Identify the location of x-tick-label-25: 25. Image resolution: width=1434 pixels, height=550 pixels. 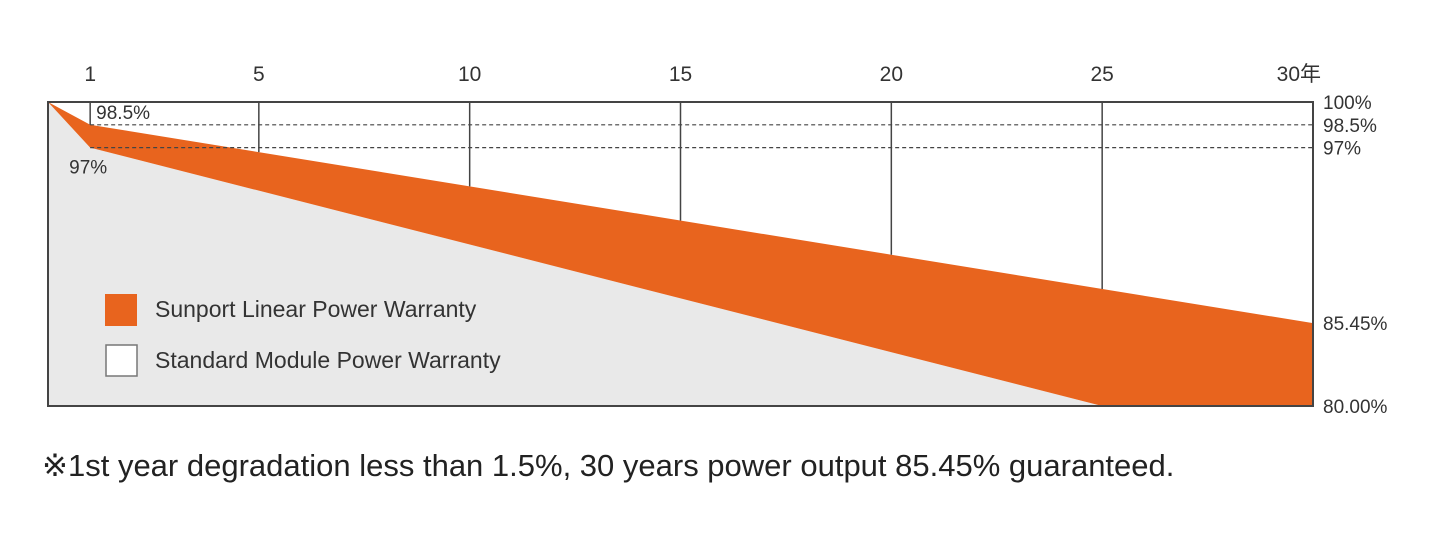
(1101, 74).